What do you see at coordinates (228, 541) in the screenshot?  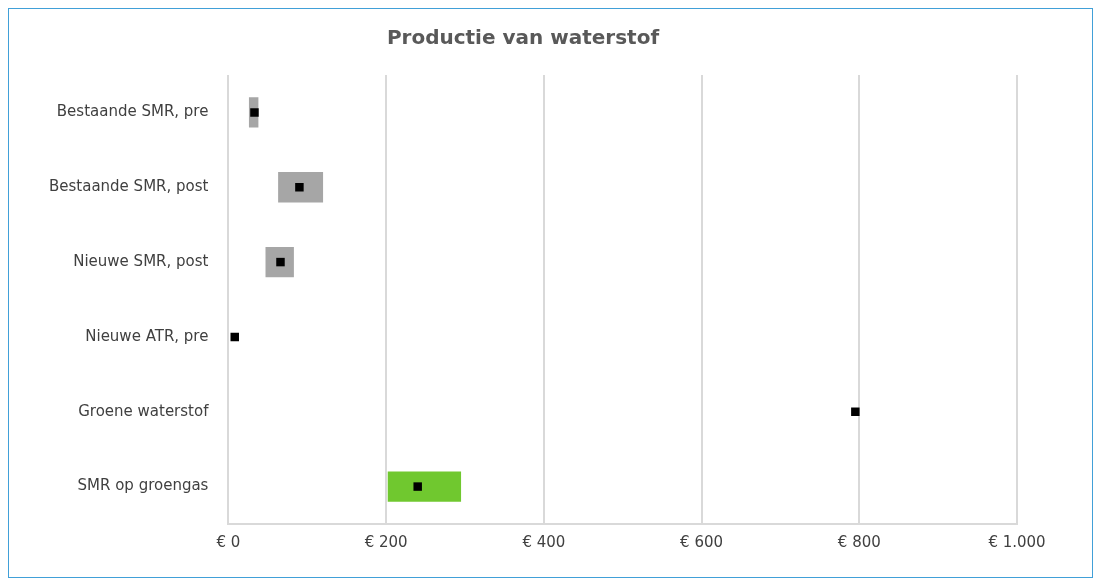 I see `x-tick-label: € 0` at bounding box center [228, 541].